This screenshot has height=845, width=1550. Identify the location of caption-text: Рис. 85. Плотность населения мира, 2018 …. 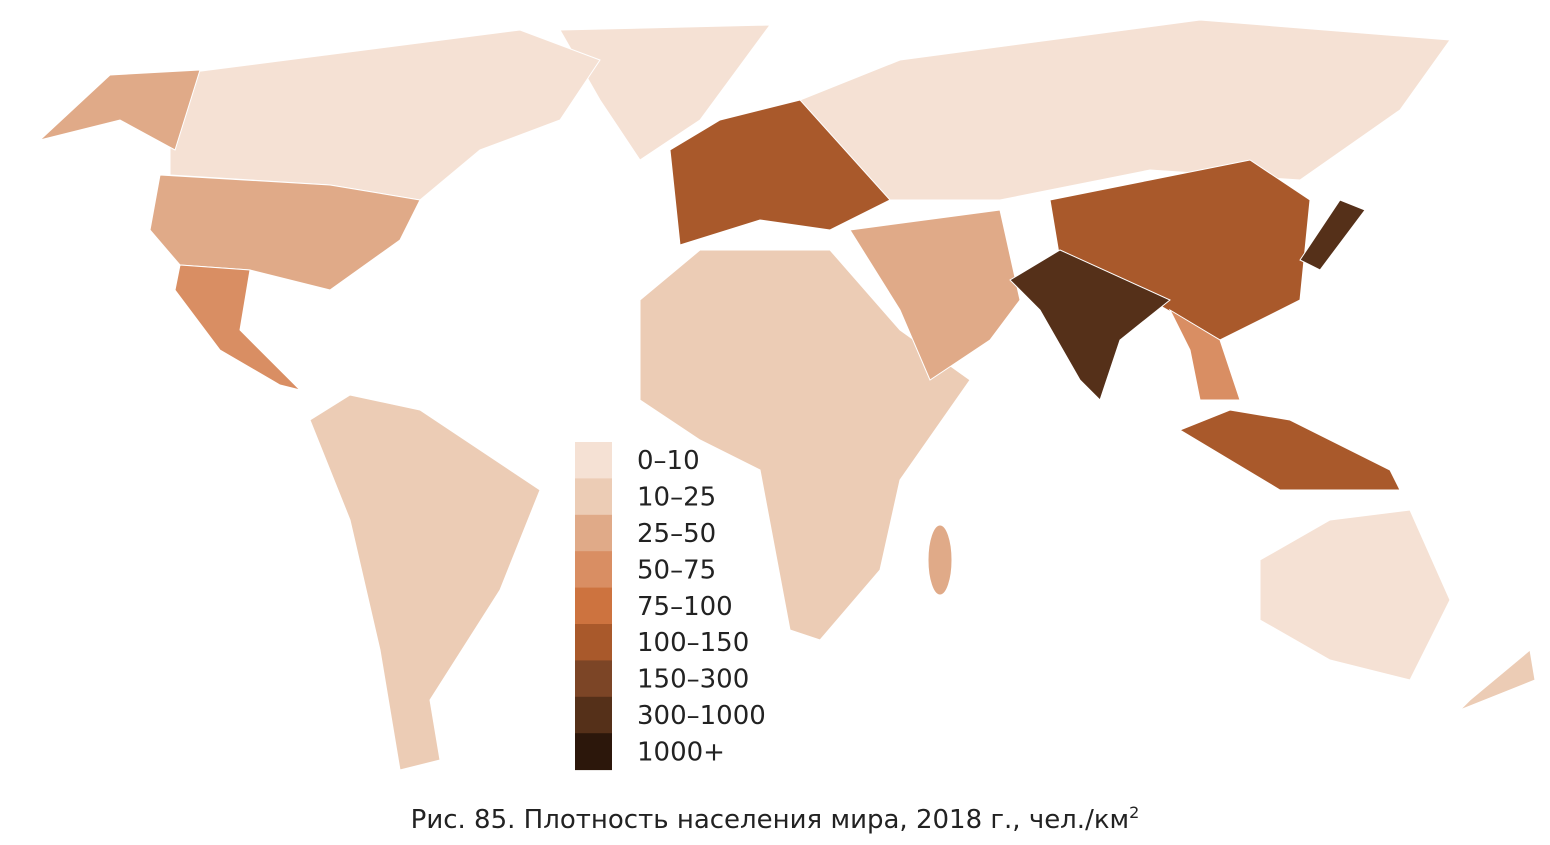
(770, 820).